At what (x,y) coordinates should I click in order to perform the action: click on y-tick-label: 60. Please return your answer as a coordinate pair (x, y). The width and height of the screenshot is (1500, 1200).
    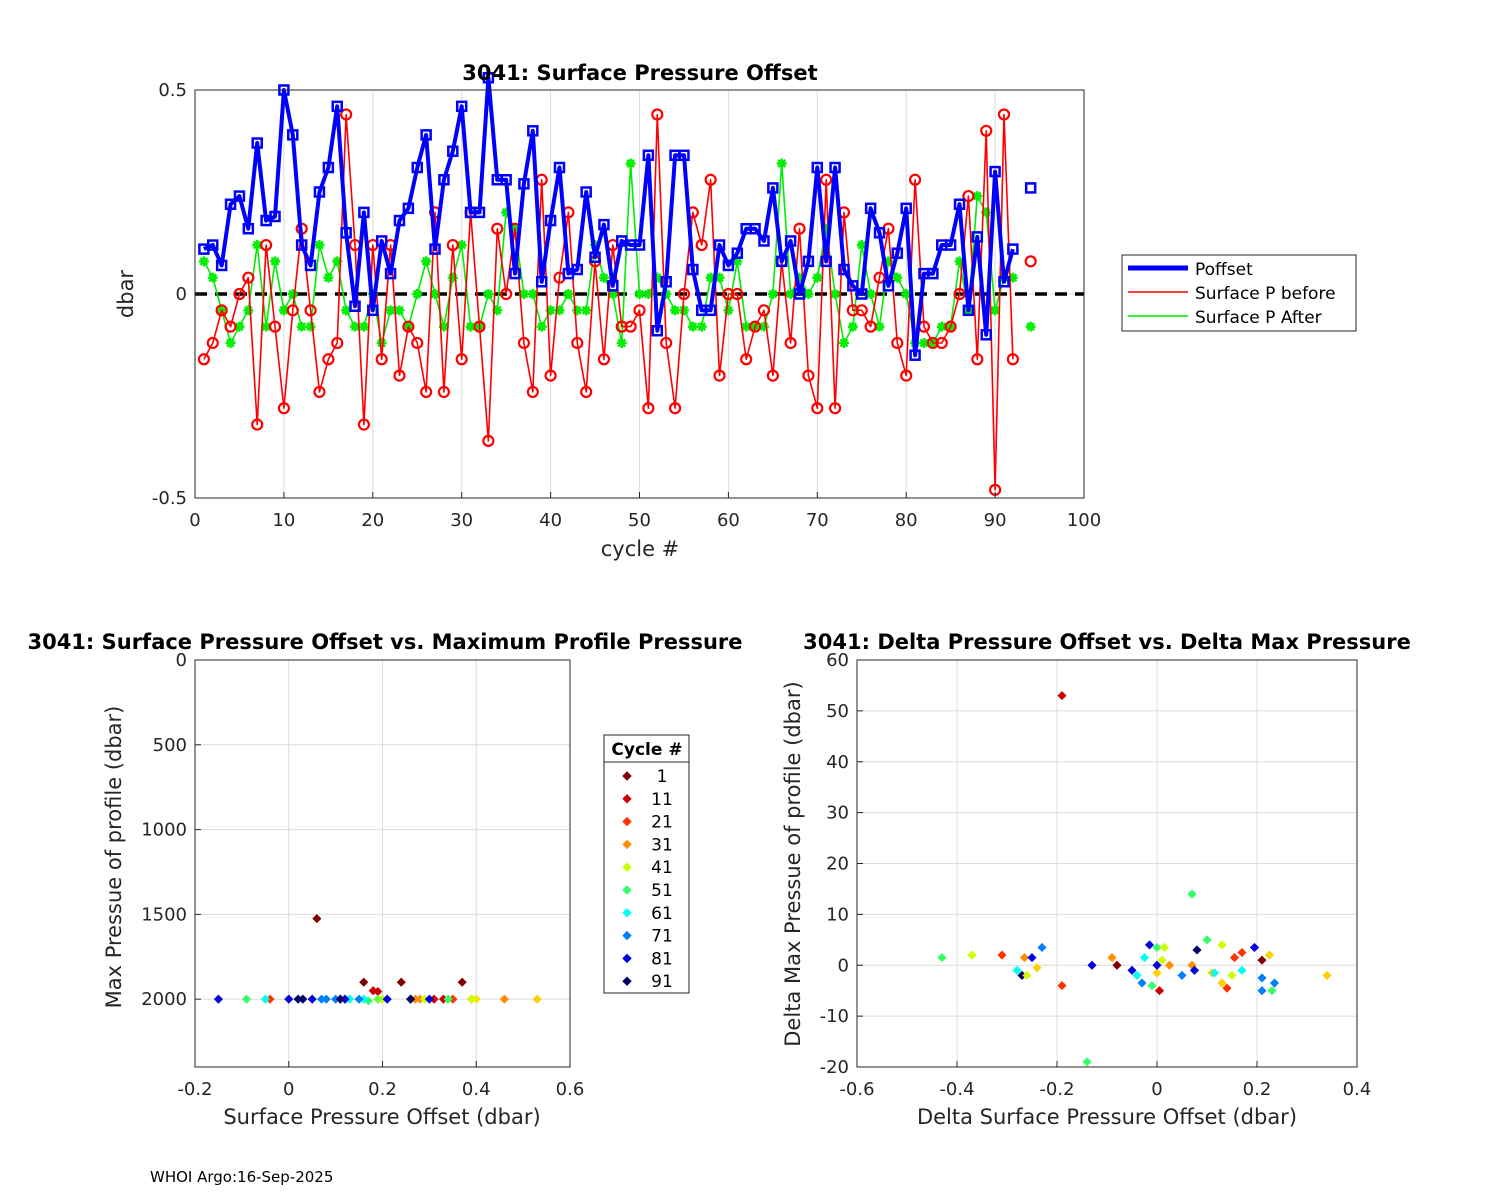
    Looking at the image, I should click on (837, 660).